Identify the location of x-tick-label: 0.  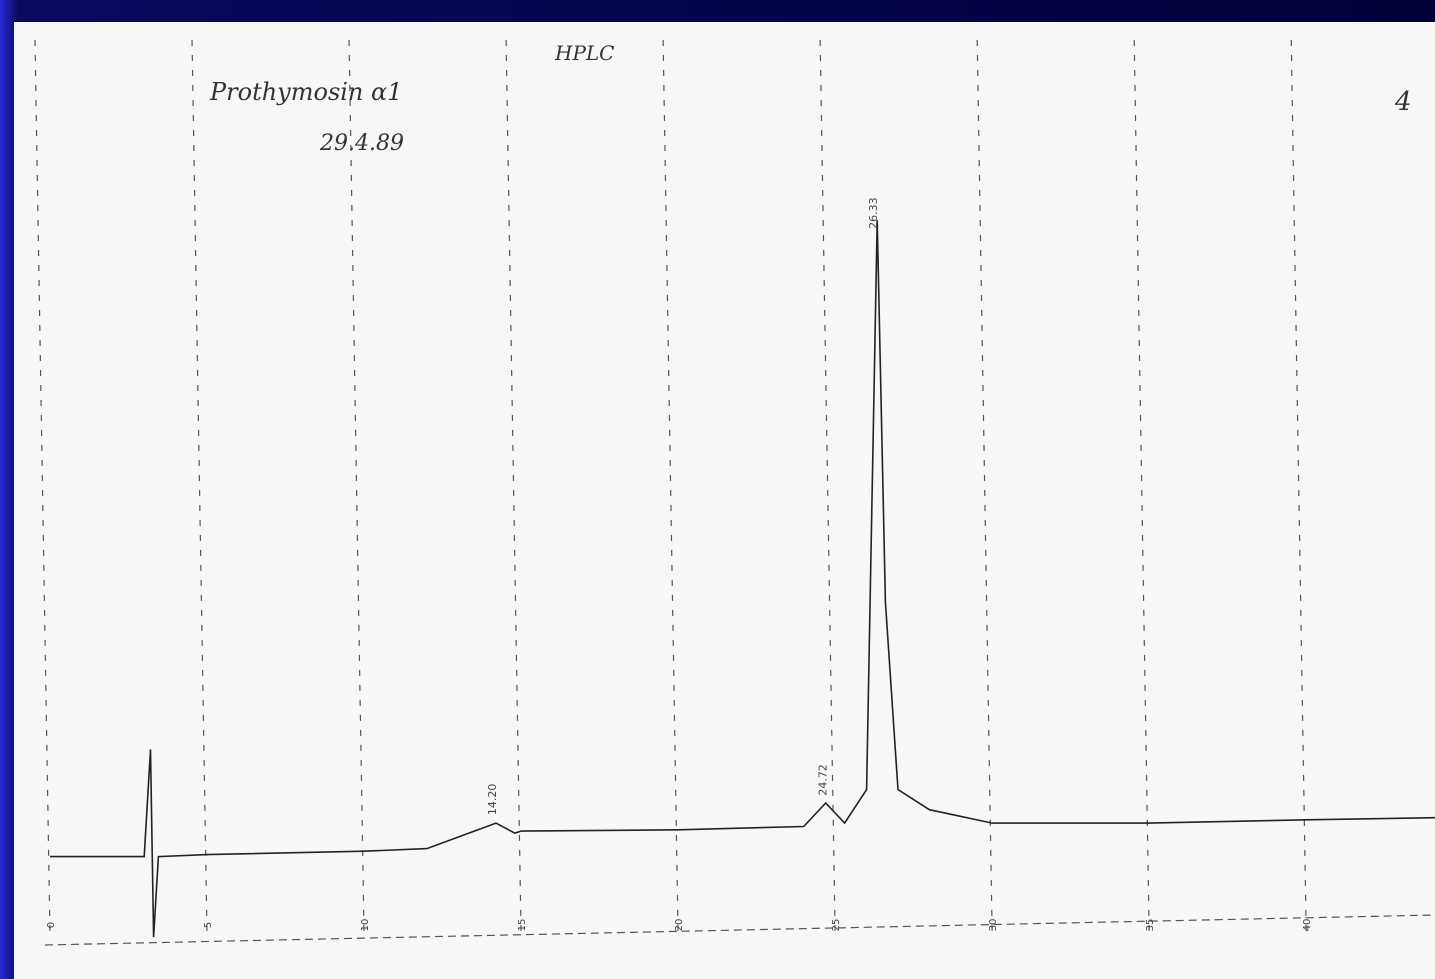
(51, 925).